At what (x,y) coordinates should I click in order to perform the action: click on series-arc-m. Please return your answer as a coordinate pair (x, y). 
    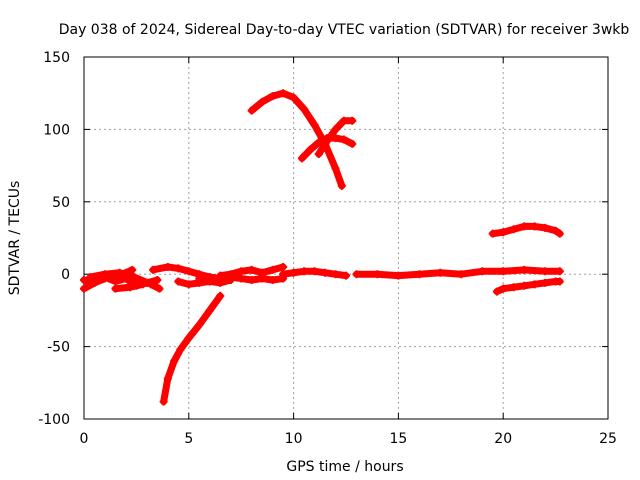
    Looking at the image, I should click on (314, 273).